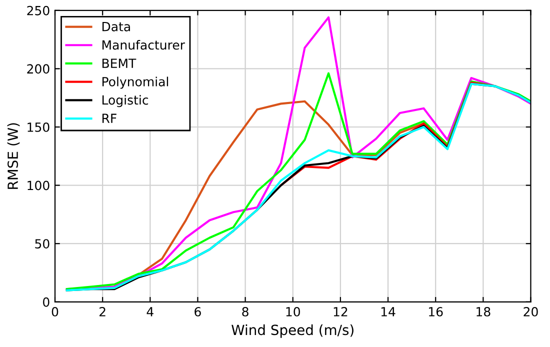  Describe the element at coordinates (483, 311) in the screenshot. I see `x-tick-label: 18` at that location.